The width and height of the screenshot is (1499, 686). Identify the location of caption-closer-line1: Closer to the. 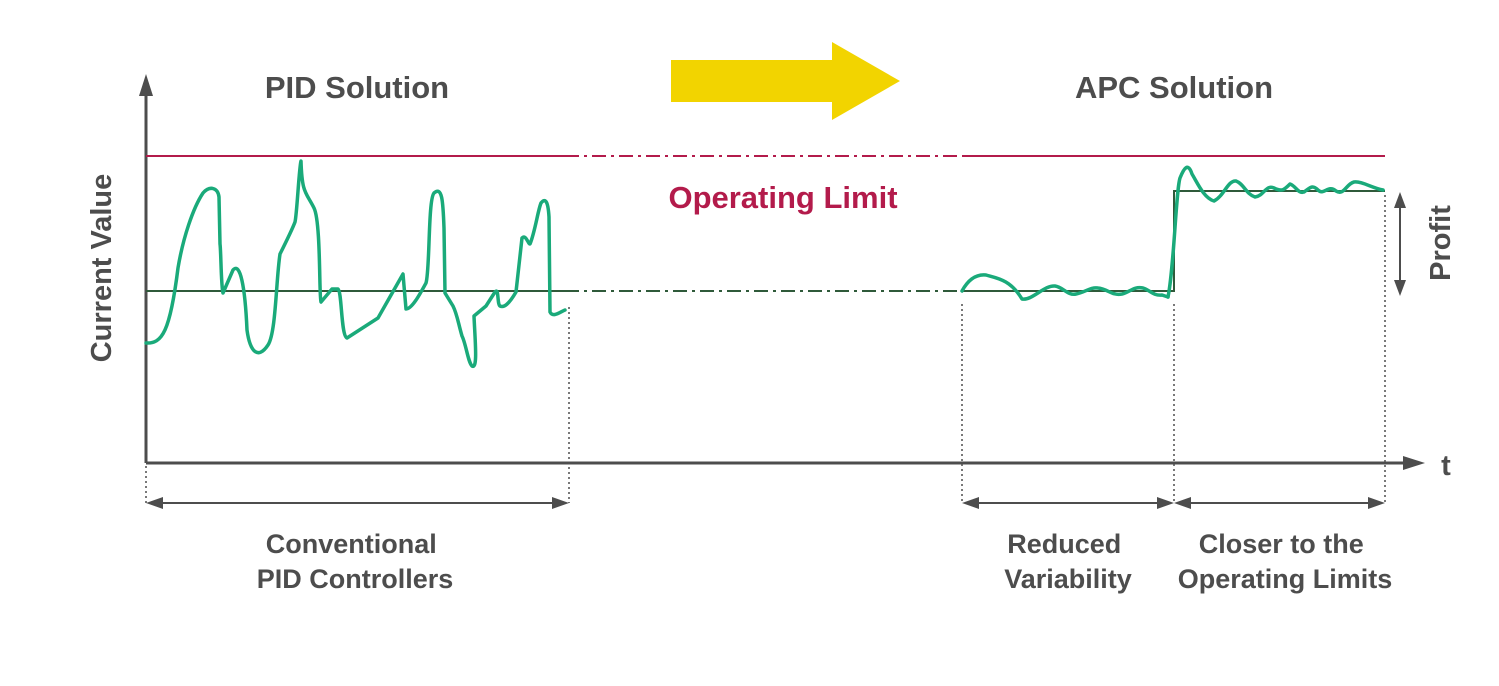
(1281, 544).